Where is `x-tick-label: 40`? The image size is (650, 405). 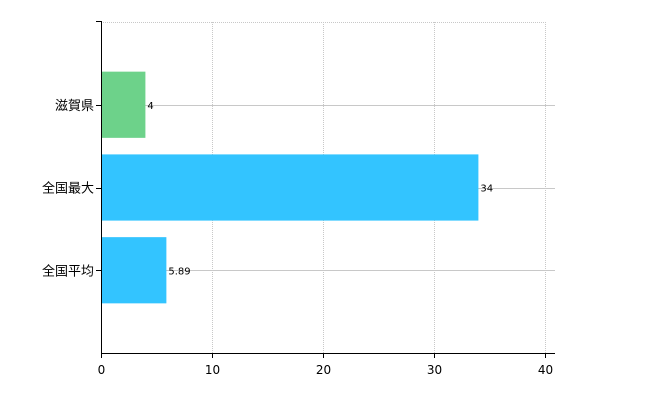
x-tick-label: 40 is located at coordinates (545, 370).